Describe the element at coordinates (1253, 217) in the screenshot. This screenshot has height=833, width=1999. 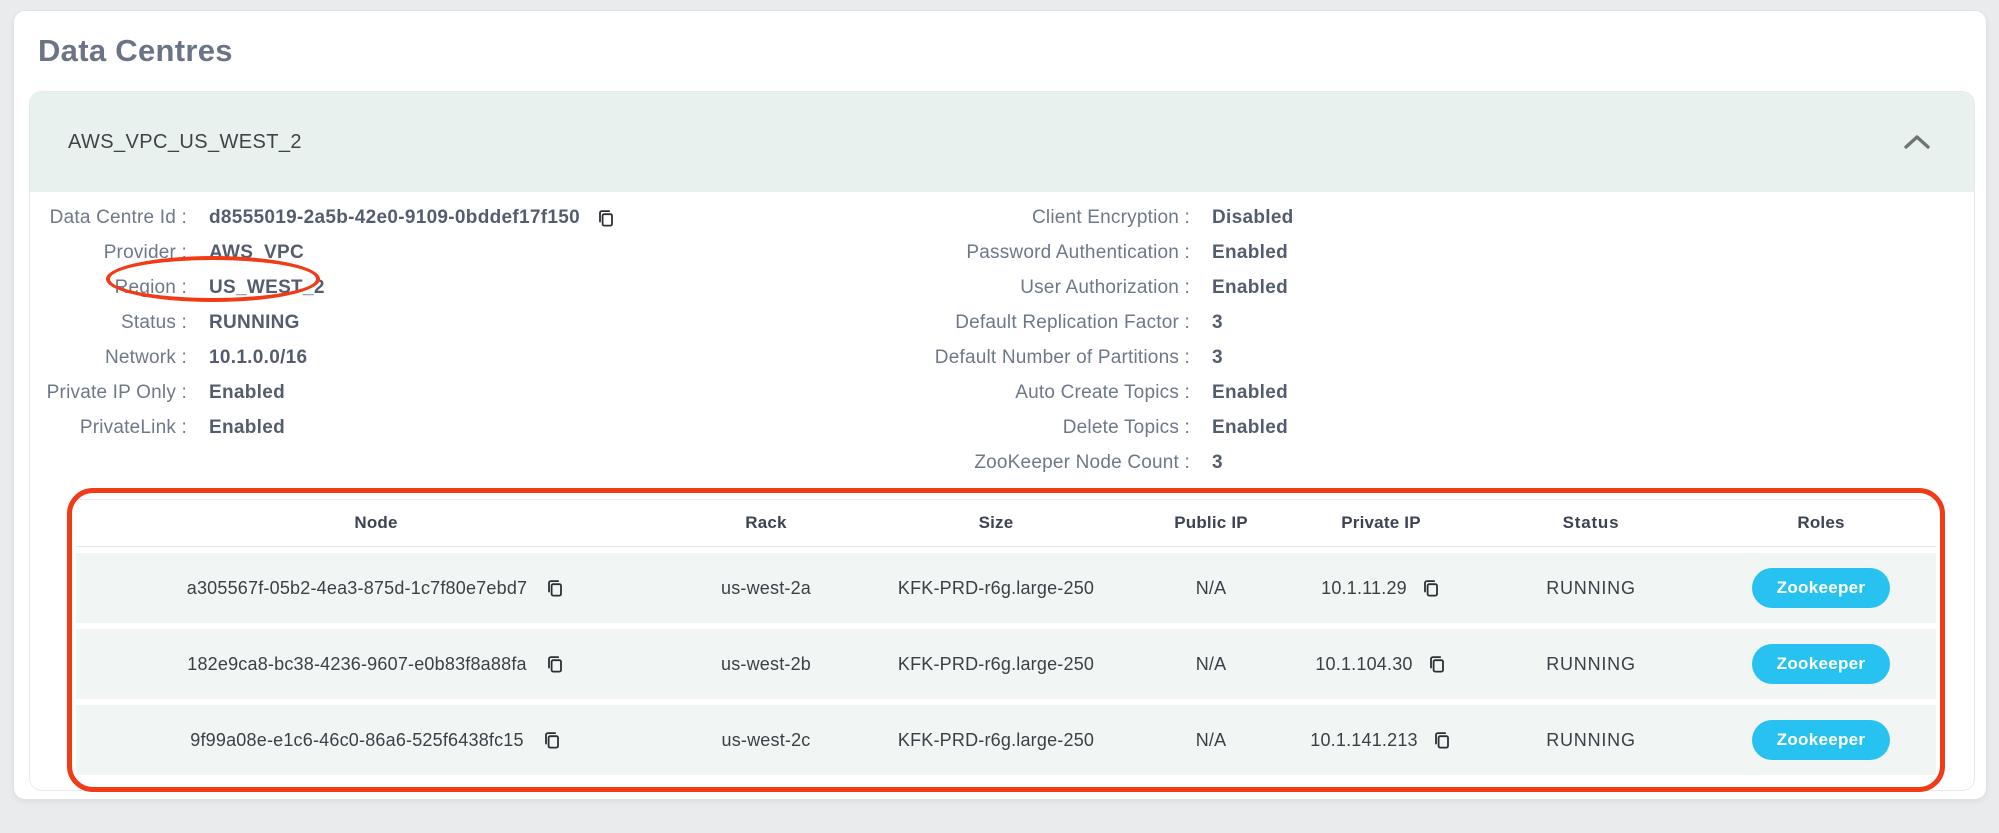
I see `client-encryption-value: Disabled` at that location.